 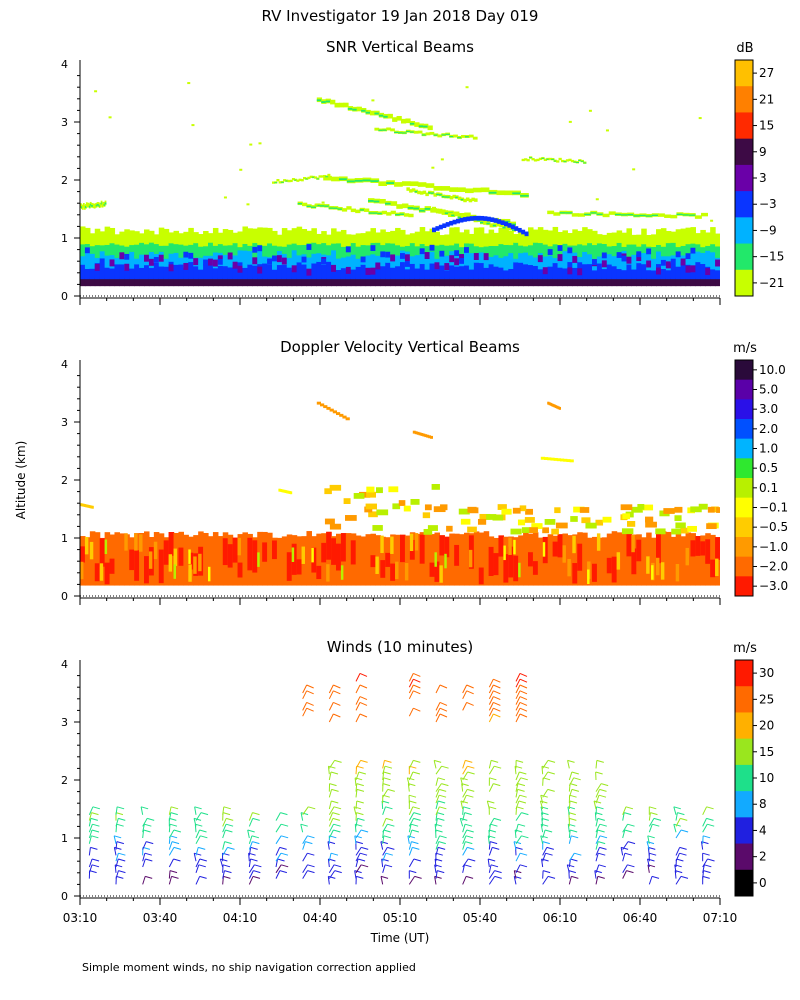 What do you see at coordinates (744, 507) in the screenshot?
I see `colorbar-segment` at bounding box center [744, 507].